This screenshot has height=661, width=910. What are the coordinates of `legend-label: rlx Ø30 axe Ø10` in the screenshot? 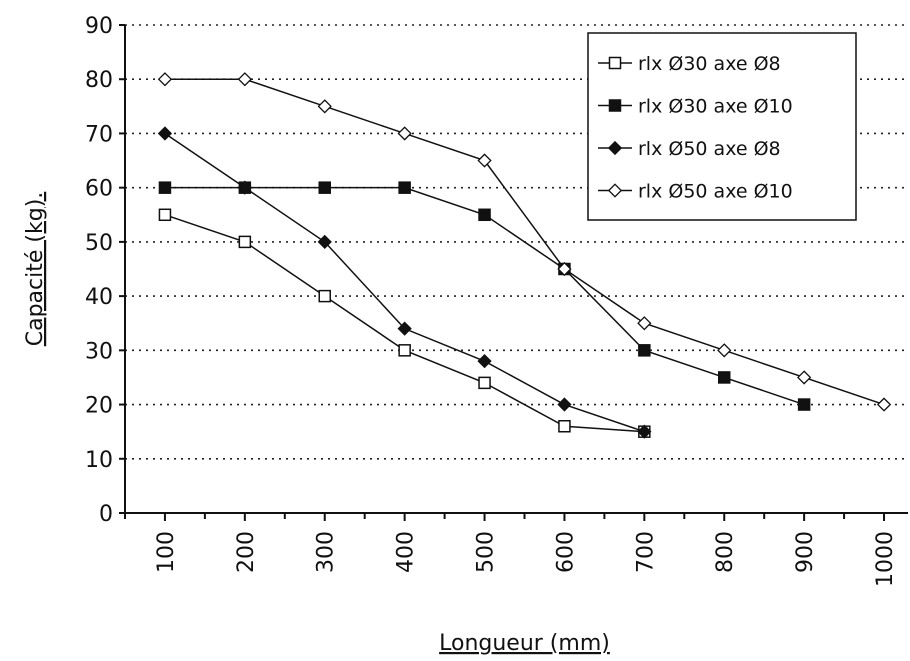 It's located at (715, 107).